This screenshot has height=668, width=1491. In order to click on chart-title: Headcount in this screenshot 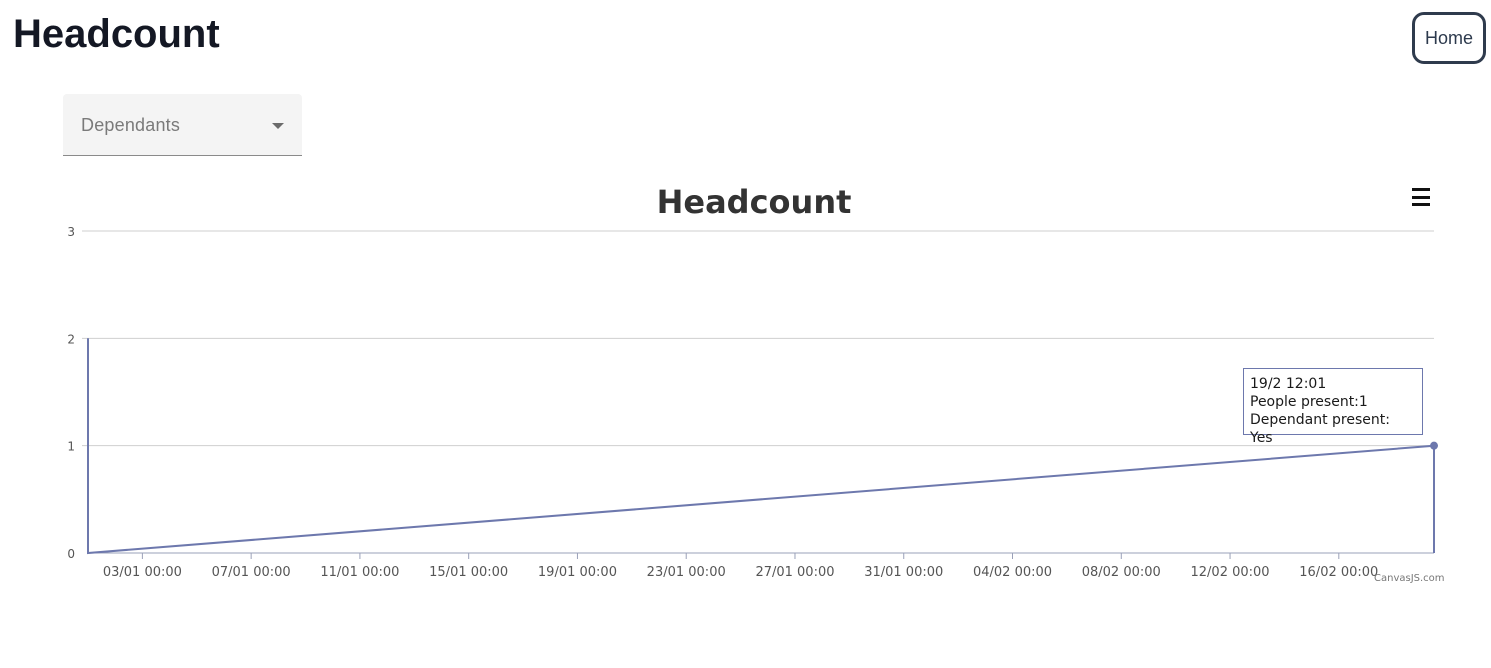, I will do `click(754, 202)`.